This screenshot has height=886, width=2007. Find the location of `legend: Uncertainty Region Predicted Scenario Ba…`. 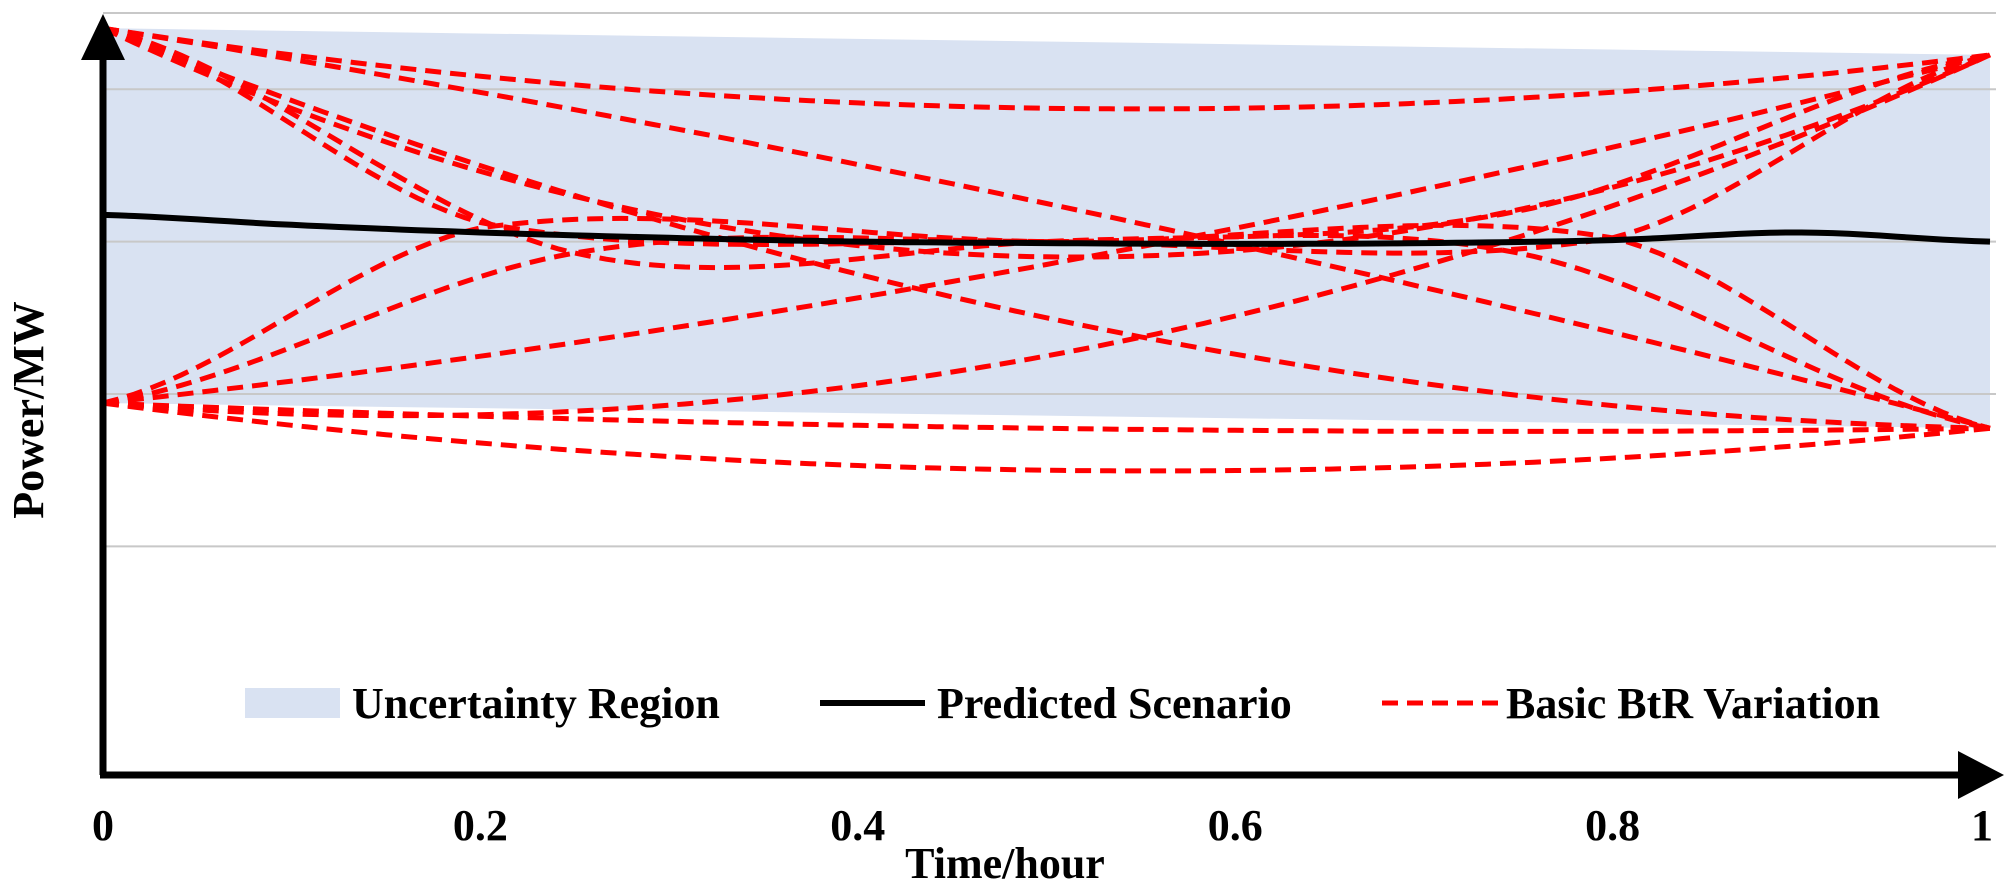

legend: Uncertainty Region Predicted Scenario Ba… is located at coordinates (1062, 703).